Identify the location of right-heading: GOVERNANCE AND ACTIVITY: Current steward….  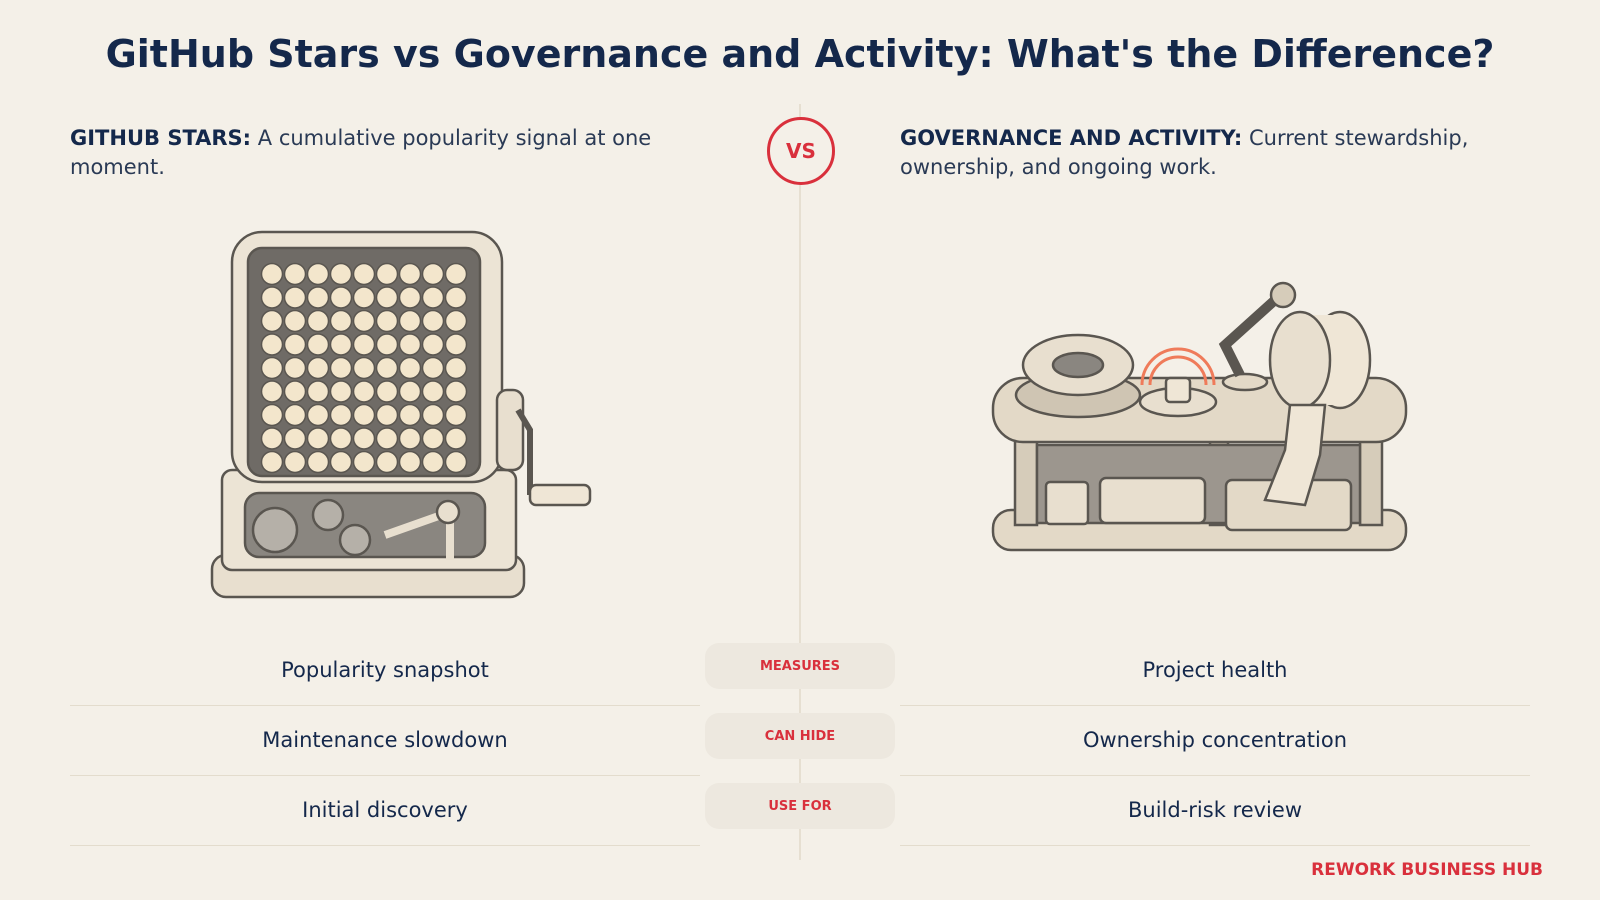
(1200, 153).